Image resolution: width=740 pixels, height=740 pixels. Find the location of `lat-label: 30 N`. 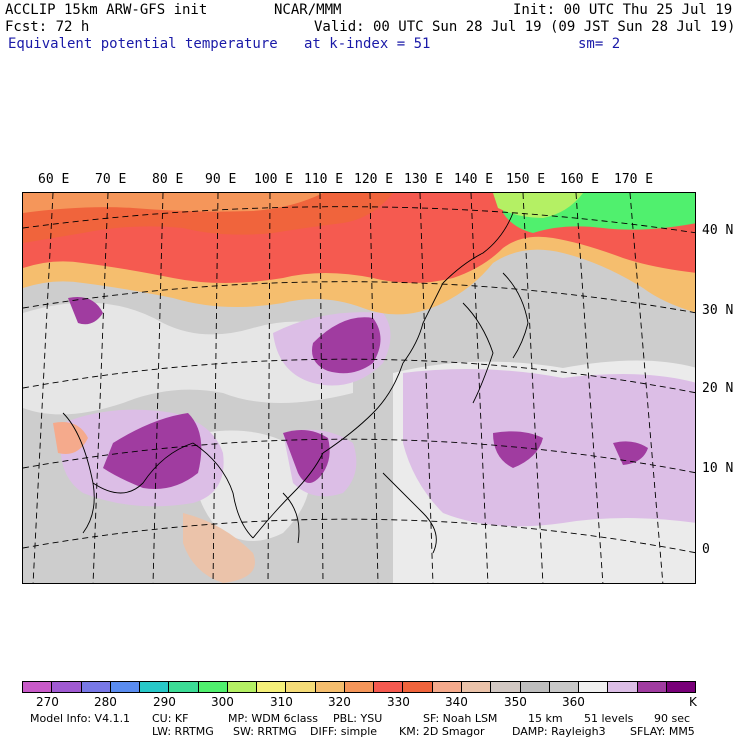

lat-label: 30 N is located at coordinates (718, 310).